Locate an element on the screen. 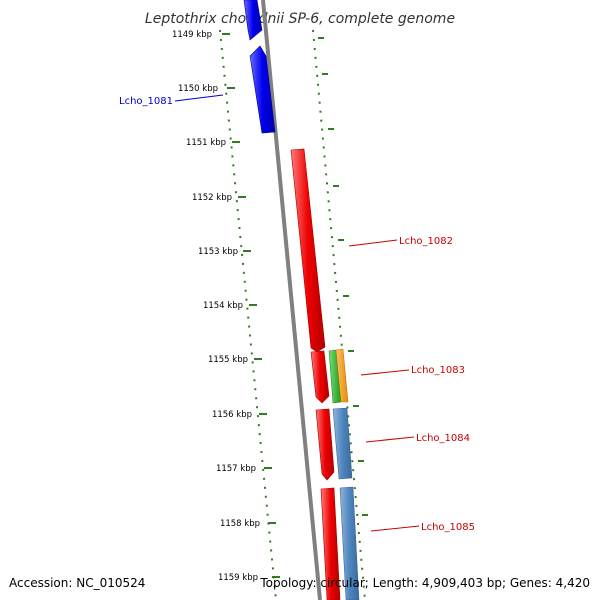 Image resolution: width=600 pixels, height=600 pixels. accession-text: Accession: NC_010524 is located at coordinates (77, 583).